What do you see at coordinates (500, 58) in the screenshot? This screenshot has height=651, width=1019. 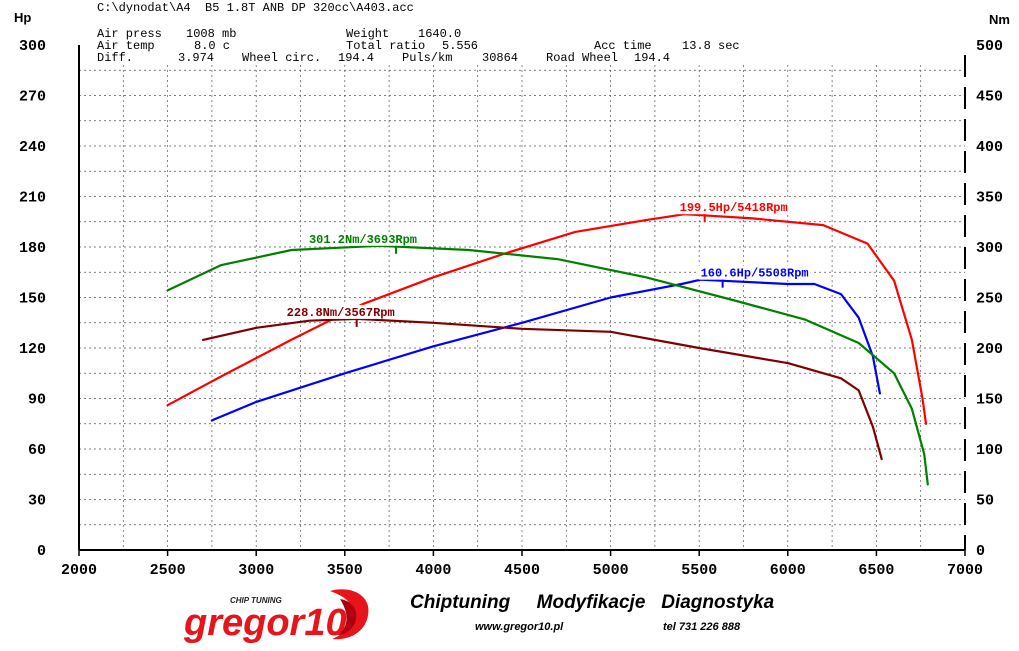 I see `puls-value: 30864` at bounding box center [500, 58].